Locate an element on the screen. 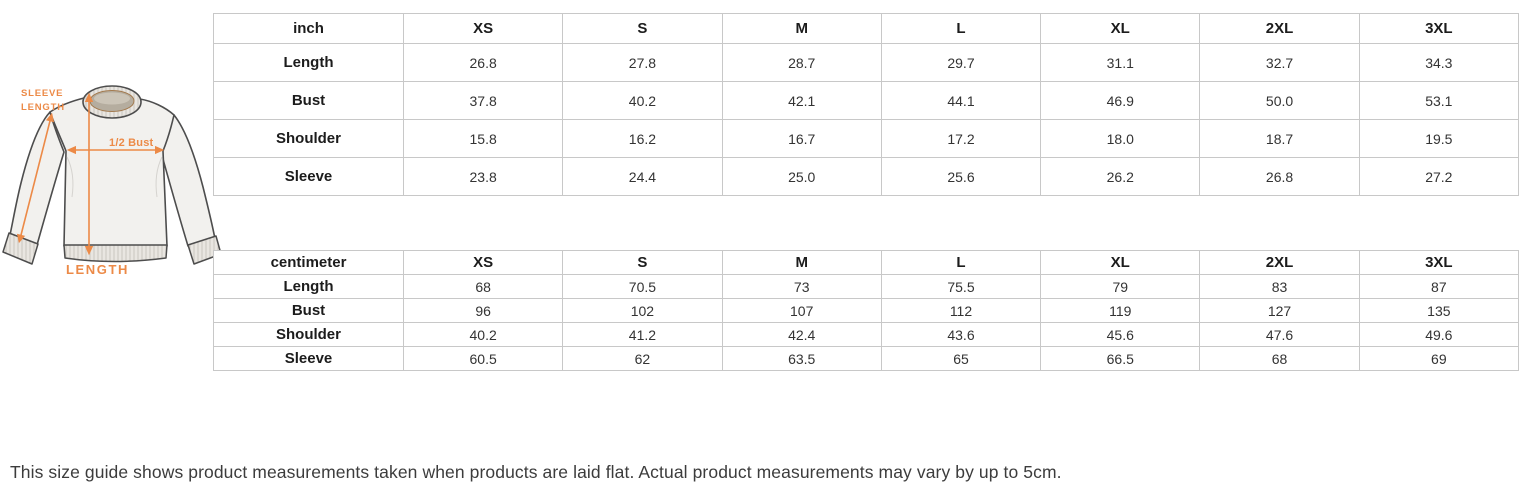 The image size is (1533, 491). unit-header-cell: centimeter is located at coordinates (308, 262).